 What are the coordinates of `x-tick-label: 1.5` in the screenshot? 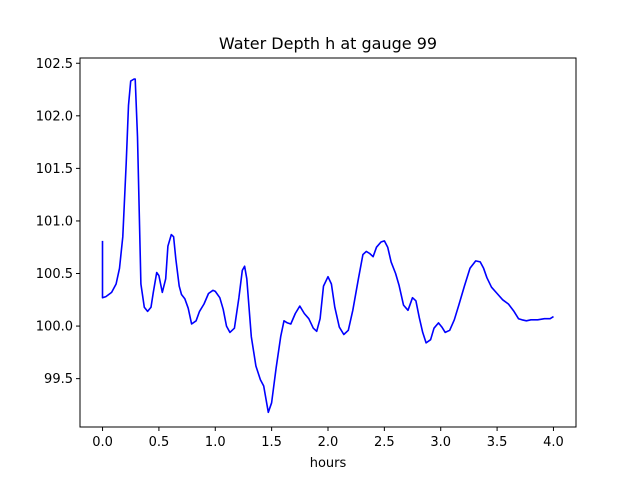 It's located at (271, 442).